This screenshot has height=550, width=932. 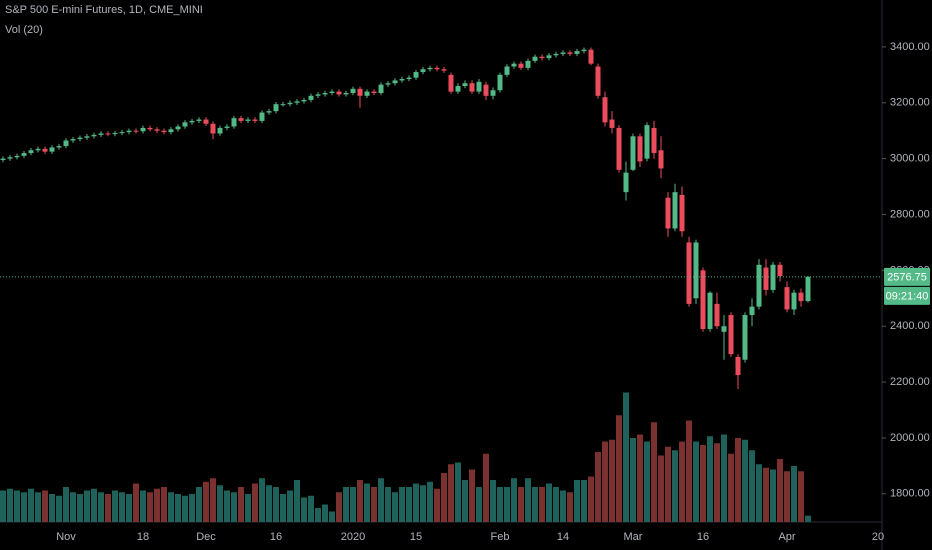 I want to click on chart-title: S&P 500 E-mini Futures, 1D, CME_MINI, so click(x=104, y=10).